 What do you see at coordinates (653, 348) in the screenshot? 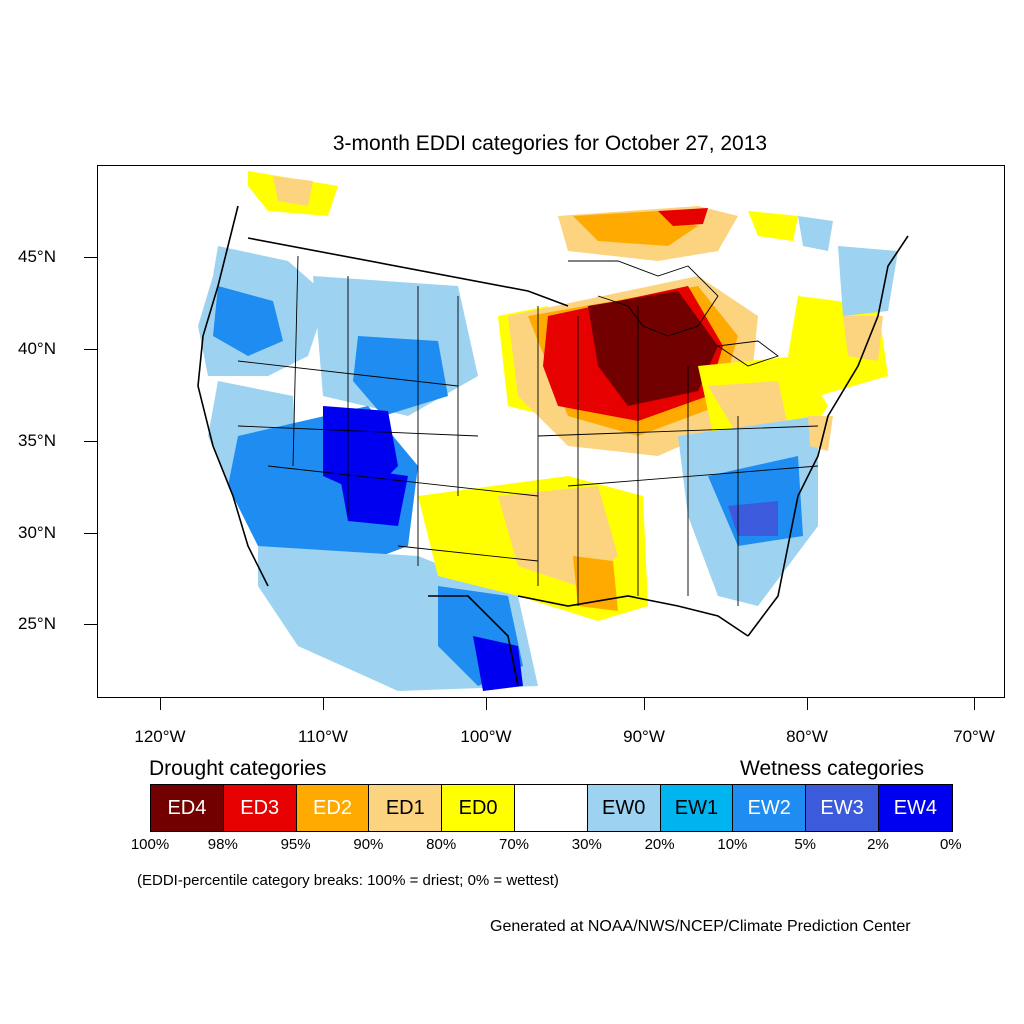
I see `region-midwest-ed4` at bounding box center [653, 348].